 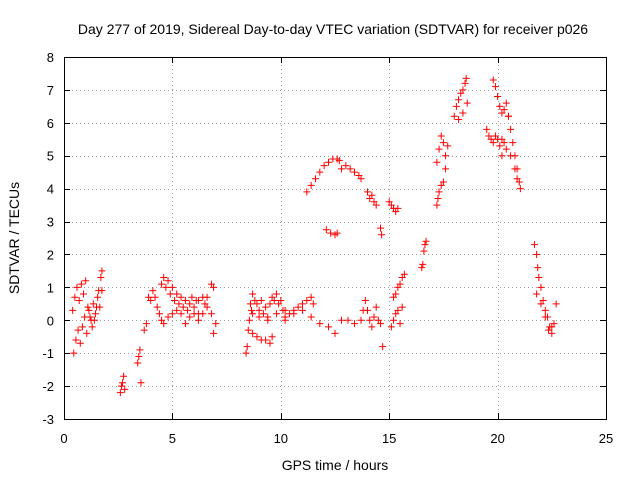 What do you see at coordinates (361, 314) in the screenshot?
I see `data-segment-s17` at bounding box center [361, 314].